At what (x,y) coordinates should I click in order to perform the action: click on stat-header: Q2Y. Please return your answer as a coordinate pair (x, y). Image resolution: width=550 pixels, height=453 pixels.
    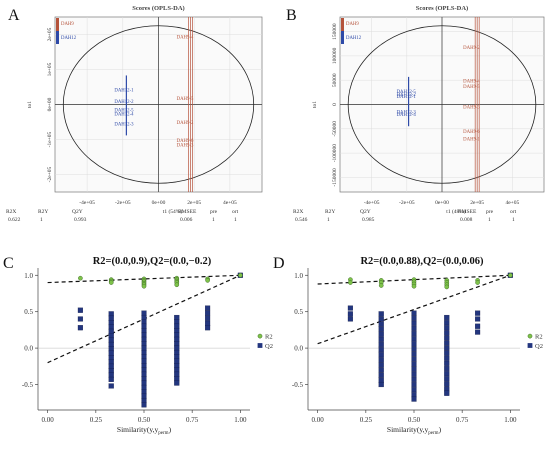
    Looking at the image, I should click on (77, 212).